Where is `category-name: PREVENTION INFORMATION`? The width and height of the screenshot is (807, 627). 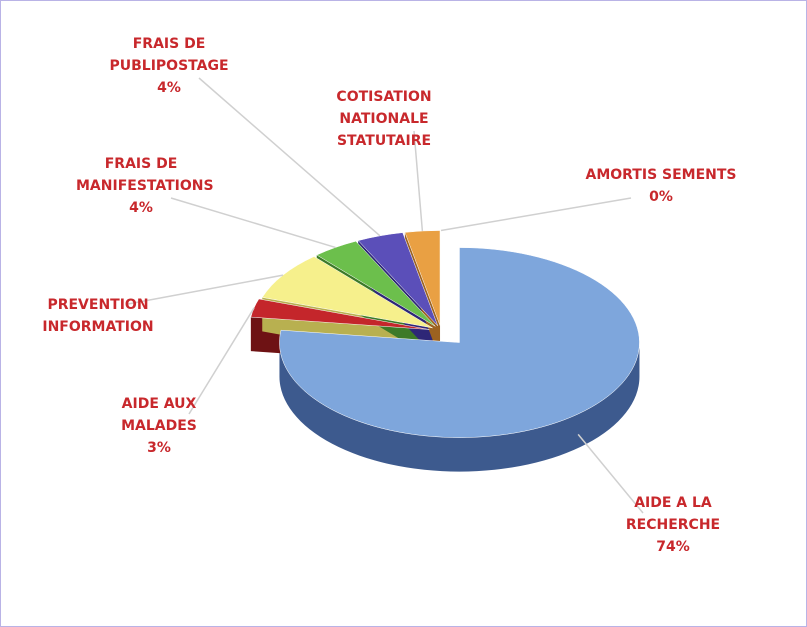
category-name: PREVENTION INFORMATION is located at coordinates (98, 316).